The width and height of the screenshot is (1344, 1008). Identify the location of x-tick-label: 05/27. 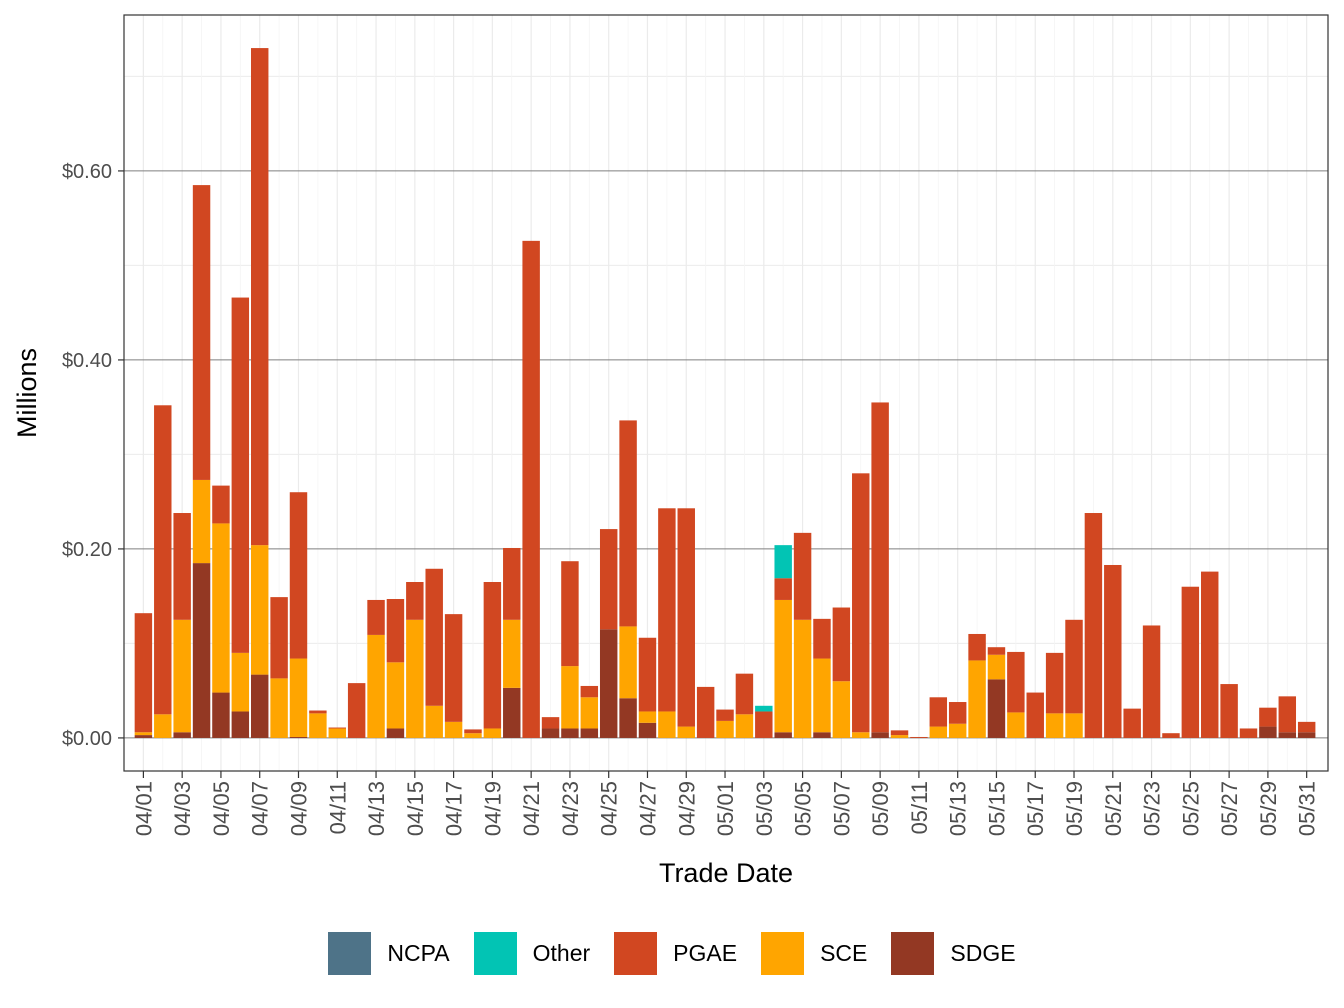
(1229, 808).